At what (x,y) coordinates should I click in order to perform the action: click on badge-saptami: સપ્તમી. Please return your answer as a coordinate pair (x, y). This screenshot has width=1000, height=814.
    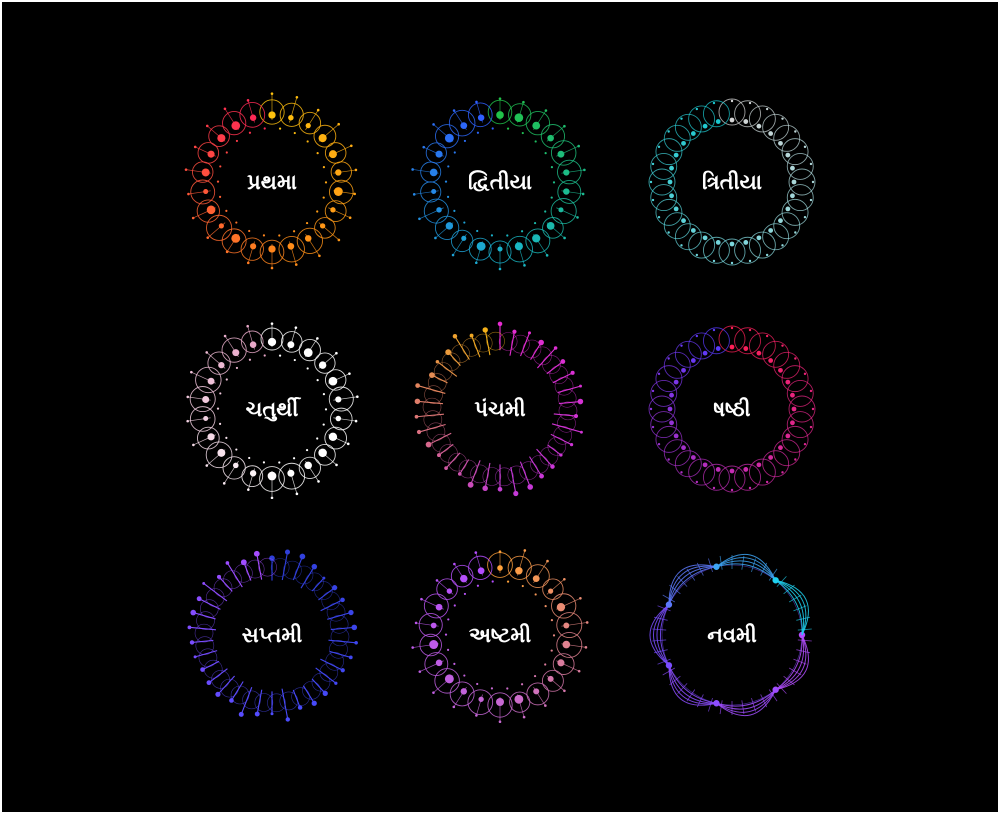
    Looking at the image, I should click on (272, 635).